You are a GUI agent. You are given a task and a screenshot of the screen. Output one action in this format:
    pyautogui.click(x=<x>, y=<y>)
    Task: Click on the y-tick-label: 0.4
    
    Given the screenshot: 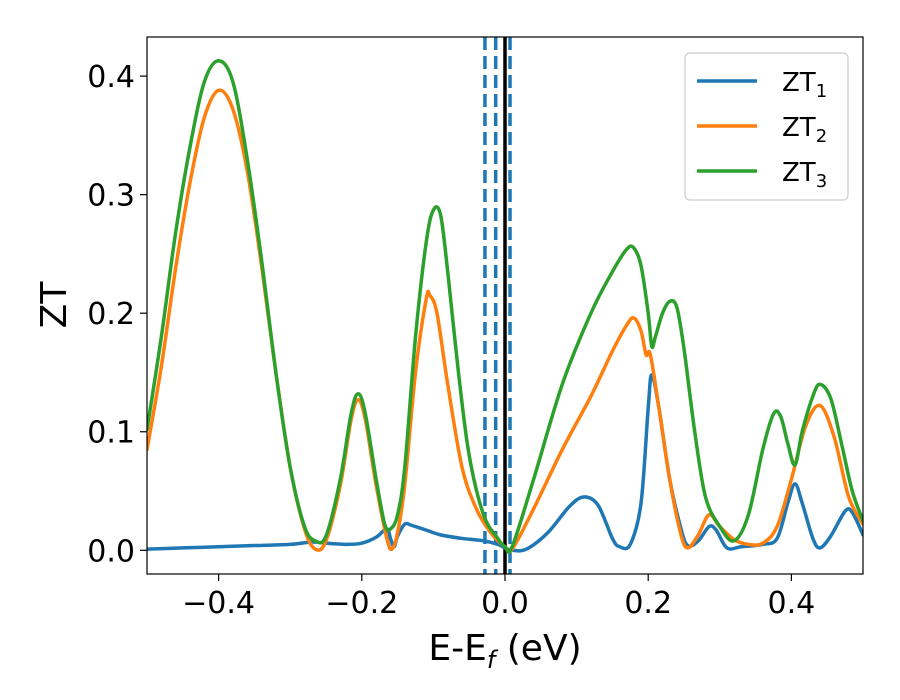 What is the action you would take?
    pyautogui.click(x=111, y=77)
    